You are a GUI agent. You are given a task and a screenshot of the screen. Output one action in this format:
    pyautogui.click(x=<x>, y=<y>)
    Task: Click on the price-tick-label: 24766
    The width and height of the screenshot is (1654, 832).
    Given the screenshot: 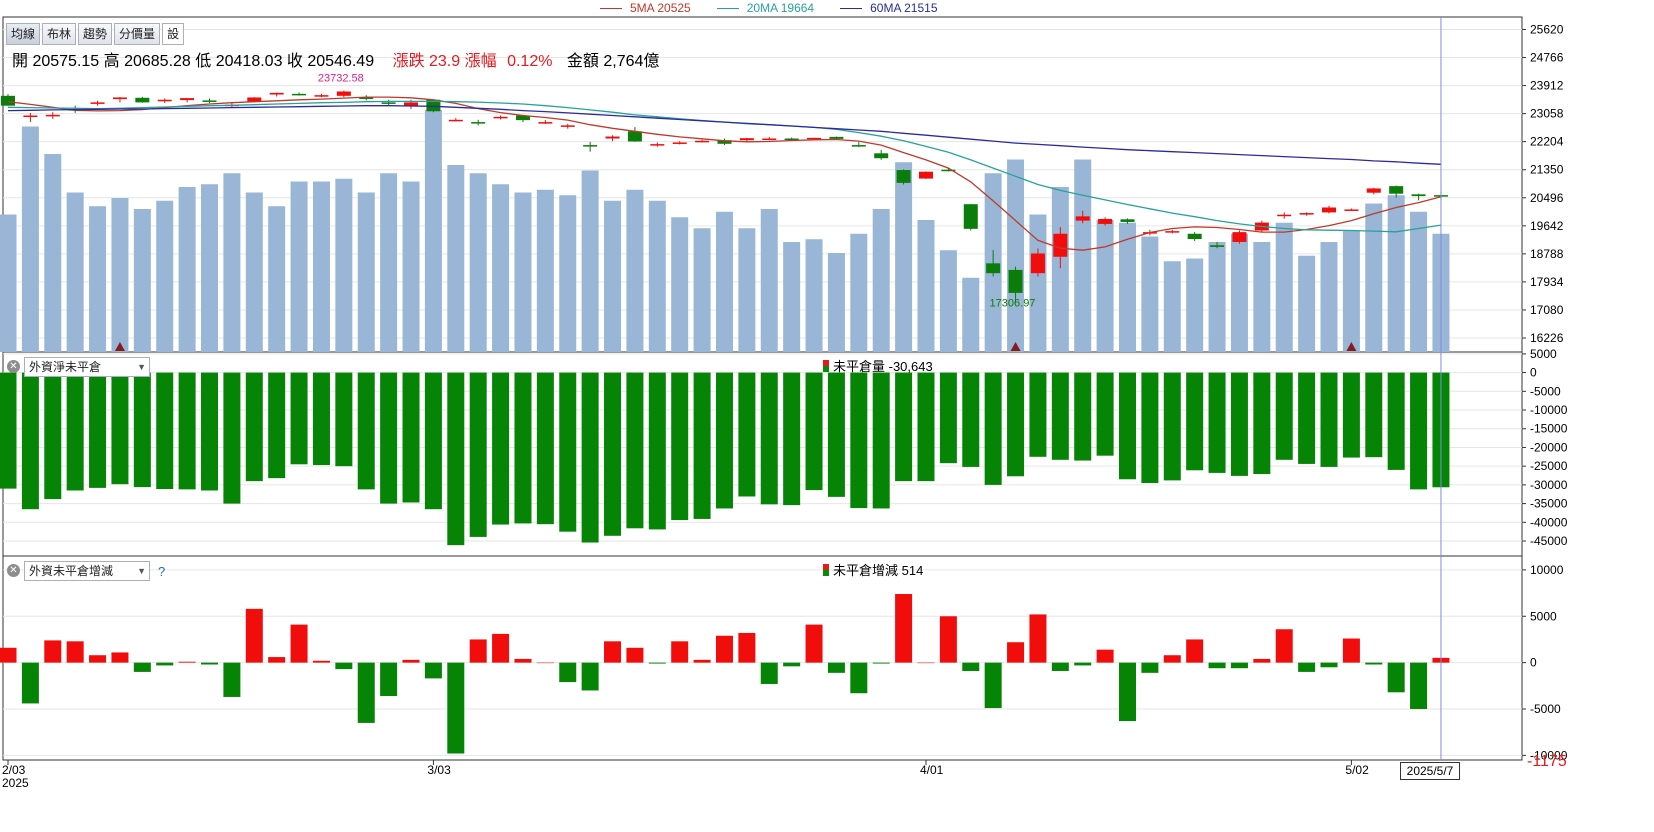 What is the action you would take?
    pyautogui.click(x=1547, y=58)
    